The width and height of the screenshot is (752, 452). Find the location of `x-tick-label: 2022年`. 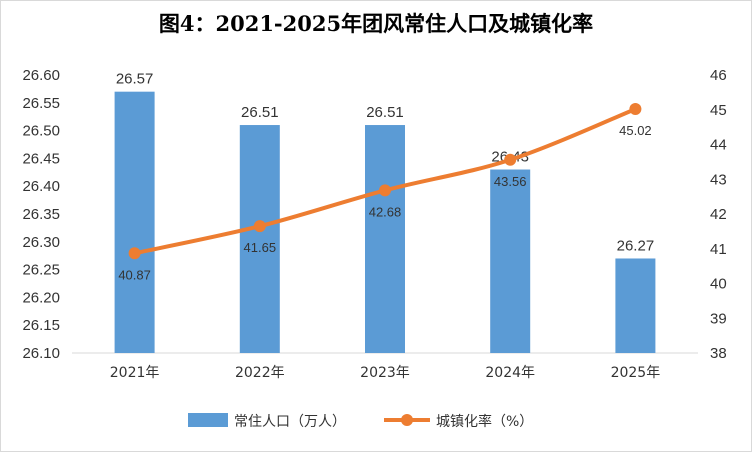

x-tick-label: 2022年 is located at coordinates (260, 373).